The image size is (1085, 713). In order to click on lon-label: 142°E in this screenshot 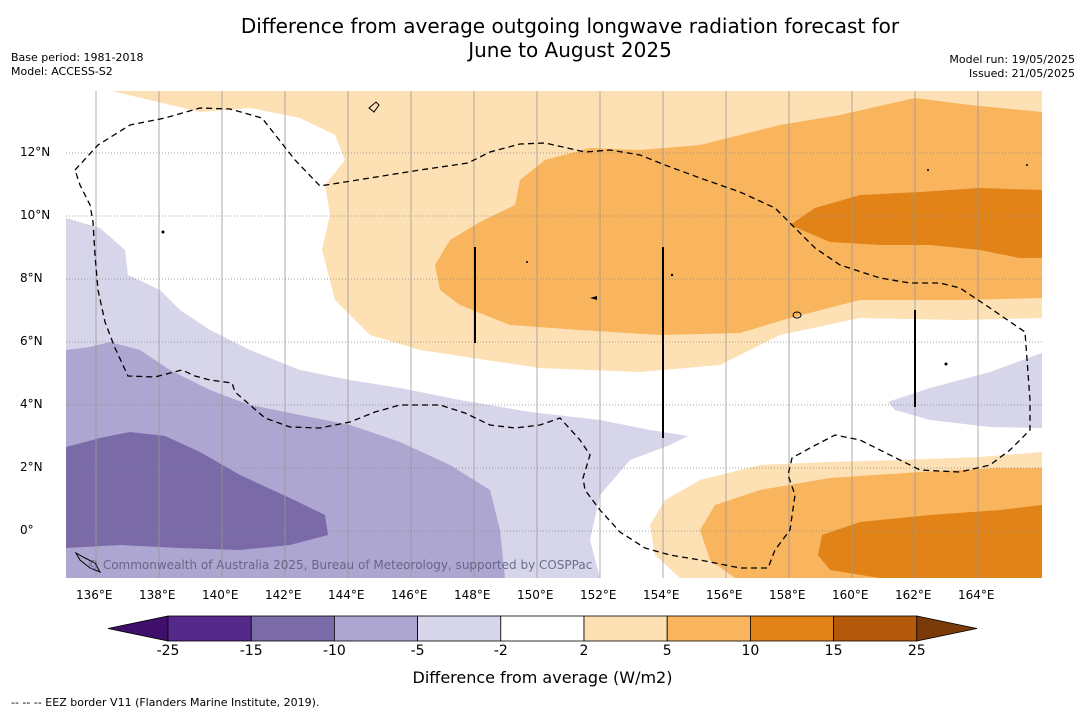, I will do `click(283, 595)`.